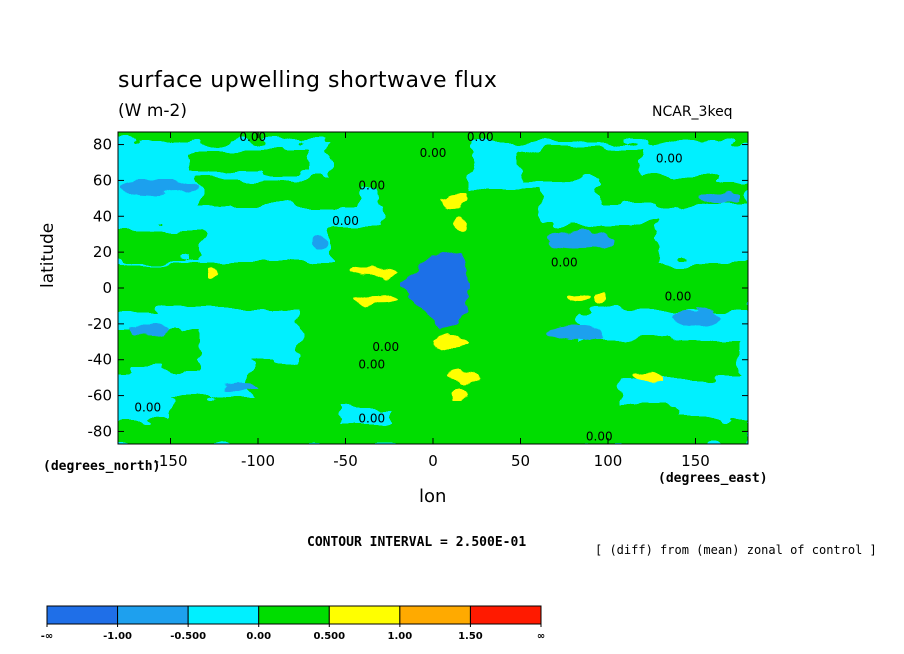 Image resolution: width=904 pixels, height=654 pixels. Describe the element at coordinates (258, 636) in the screenshot. I see `colorbar-label: 0.00` at that location.